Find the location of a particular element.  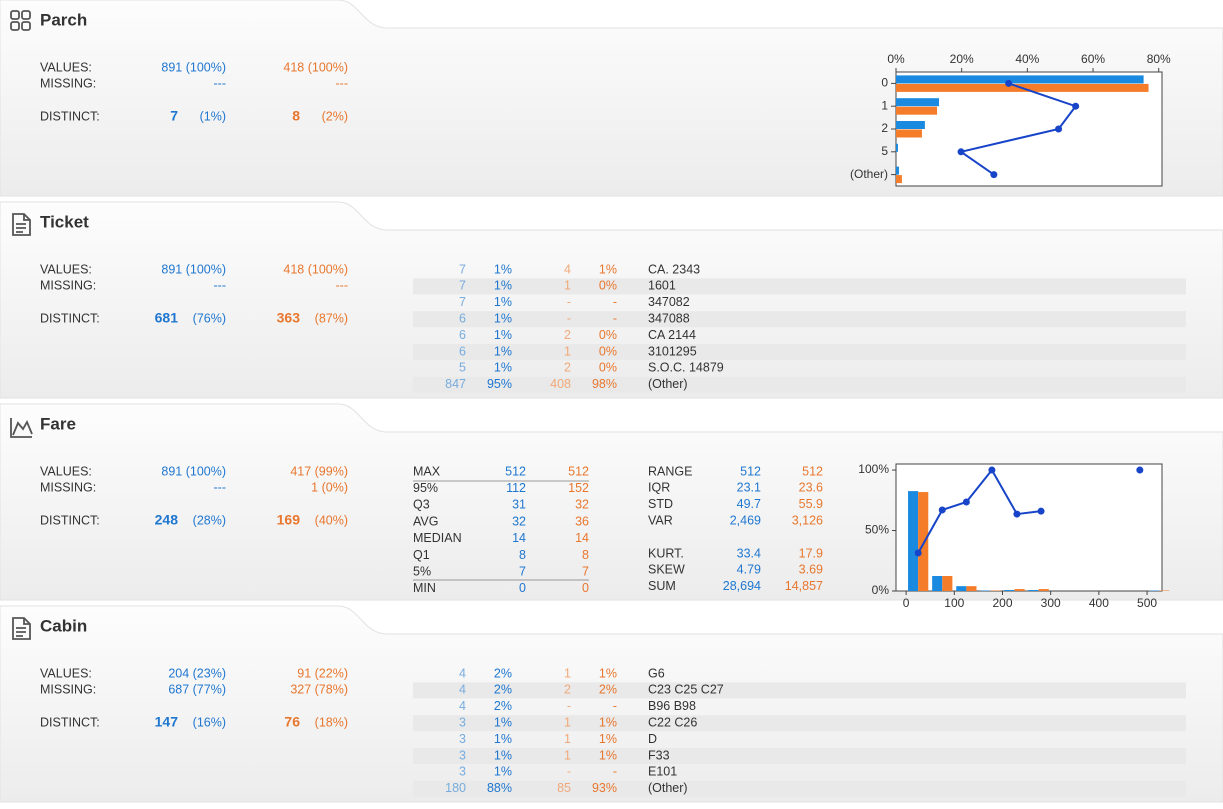

stat-train: --- is located at coordinates (220, 487).